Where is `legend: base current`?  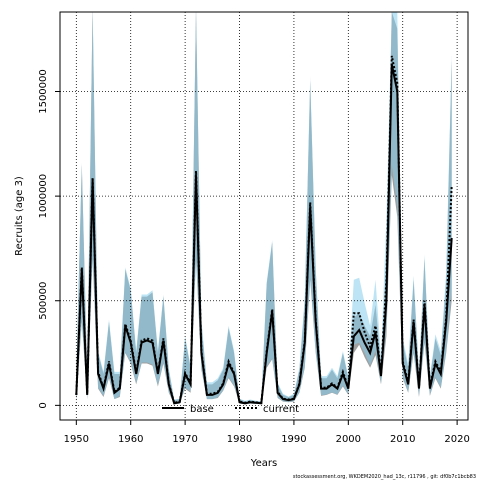
legend: base current is located at coordinates (230, 409).